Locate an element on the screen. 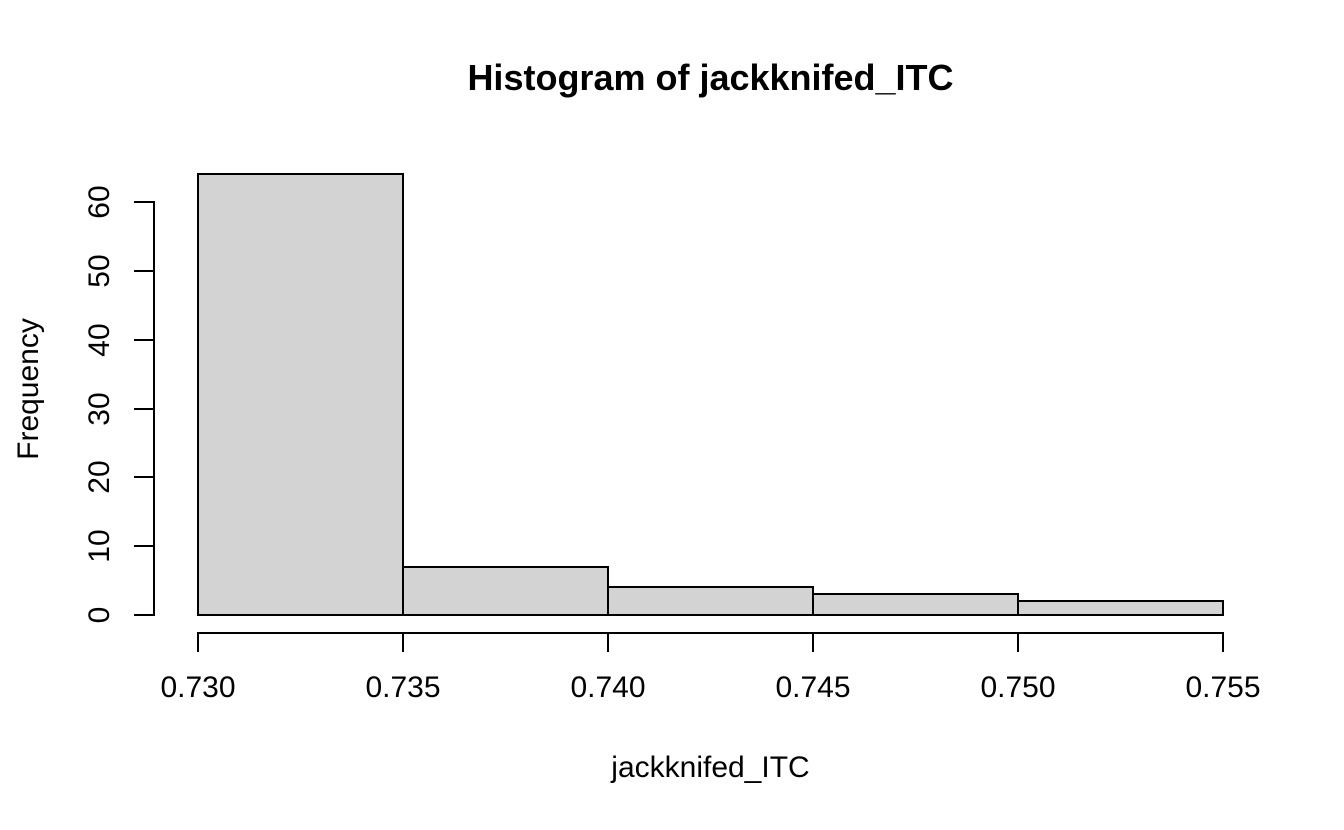 The image size is (1344, 830). x-tick-label: 0.755 is located at coordinates (1223, 687).